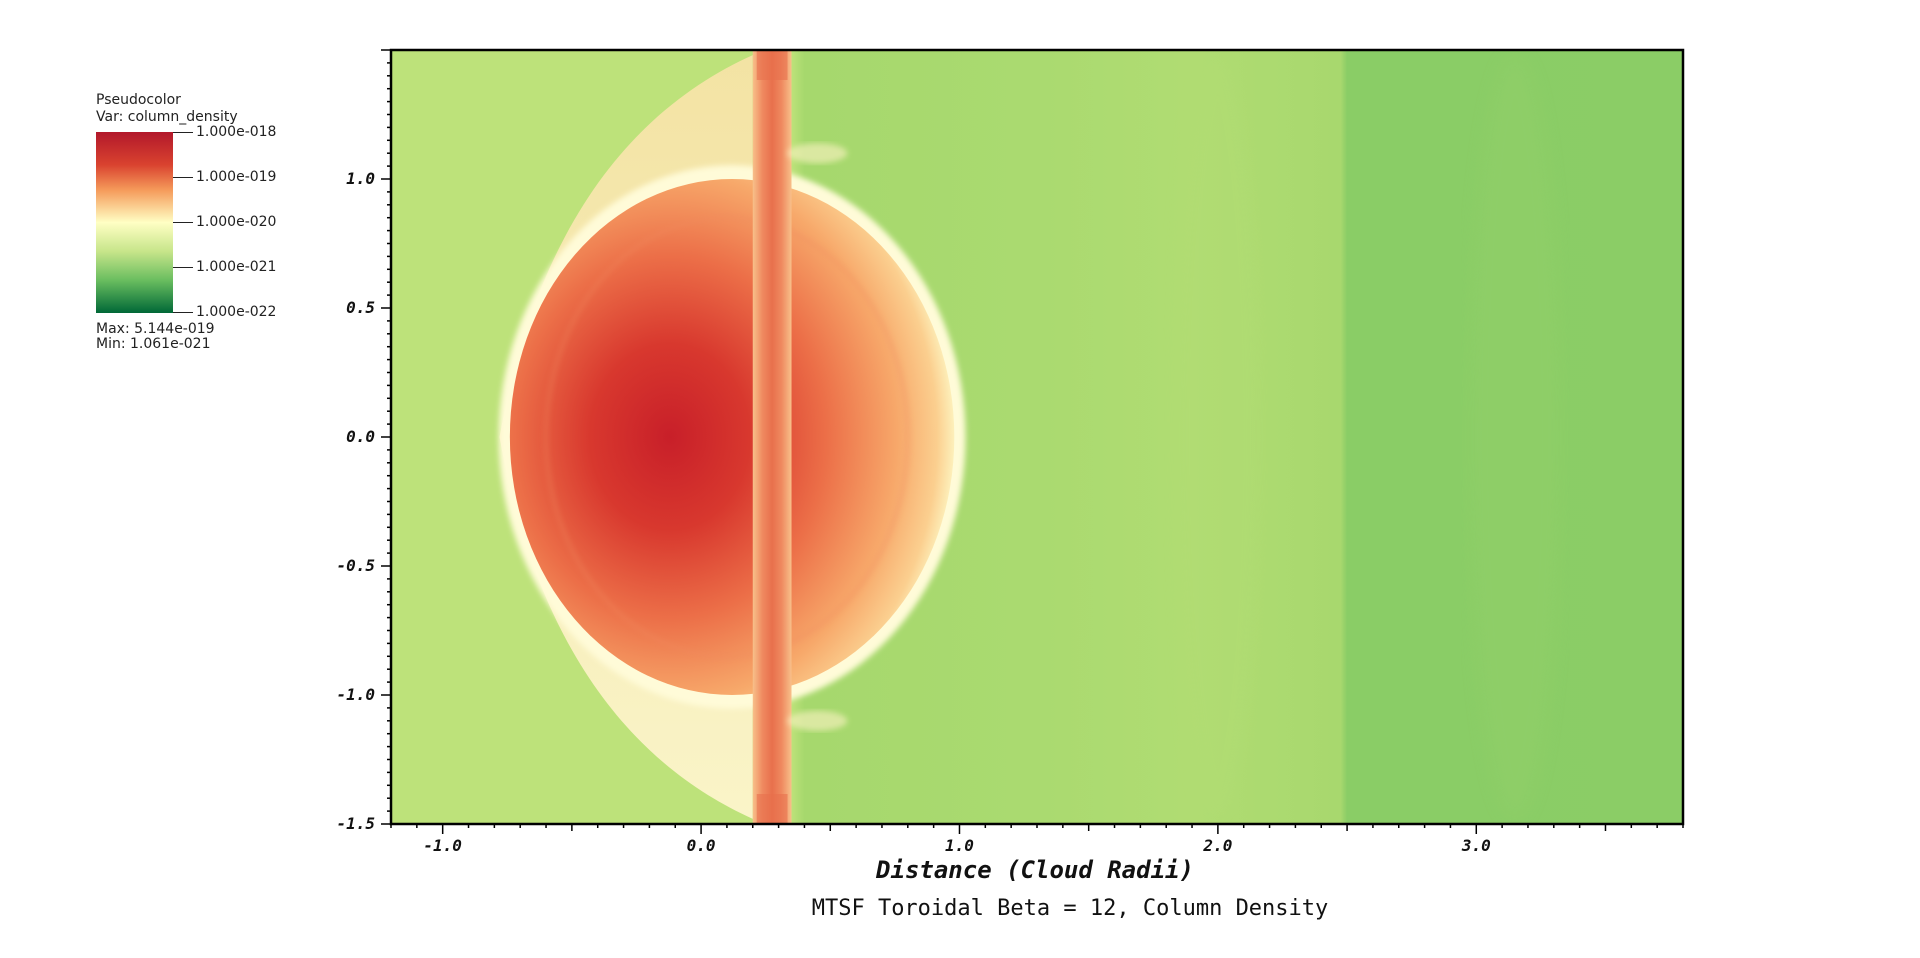 The height and width of the screenshot is (958, 1920). Describe the element at coordinates (772, 437) in the screenshot. I see `density-strip` at that location.